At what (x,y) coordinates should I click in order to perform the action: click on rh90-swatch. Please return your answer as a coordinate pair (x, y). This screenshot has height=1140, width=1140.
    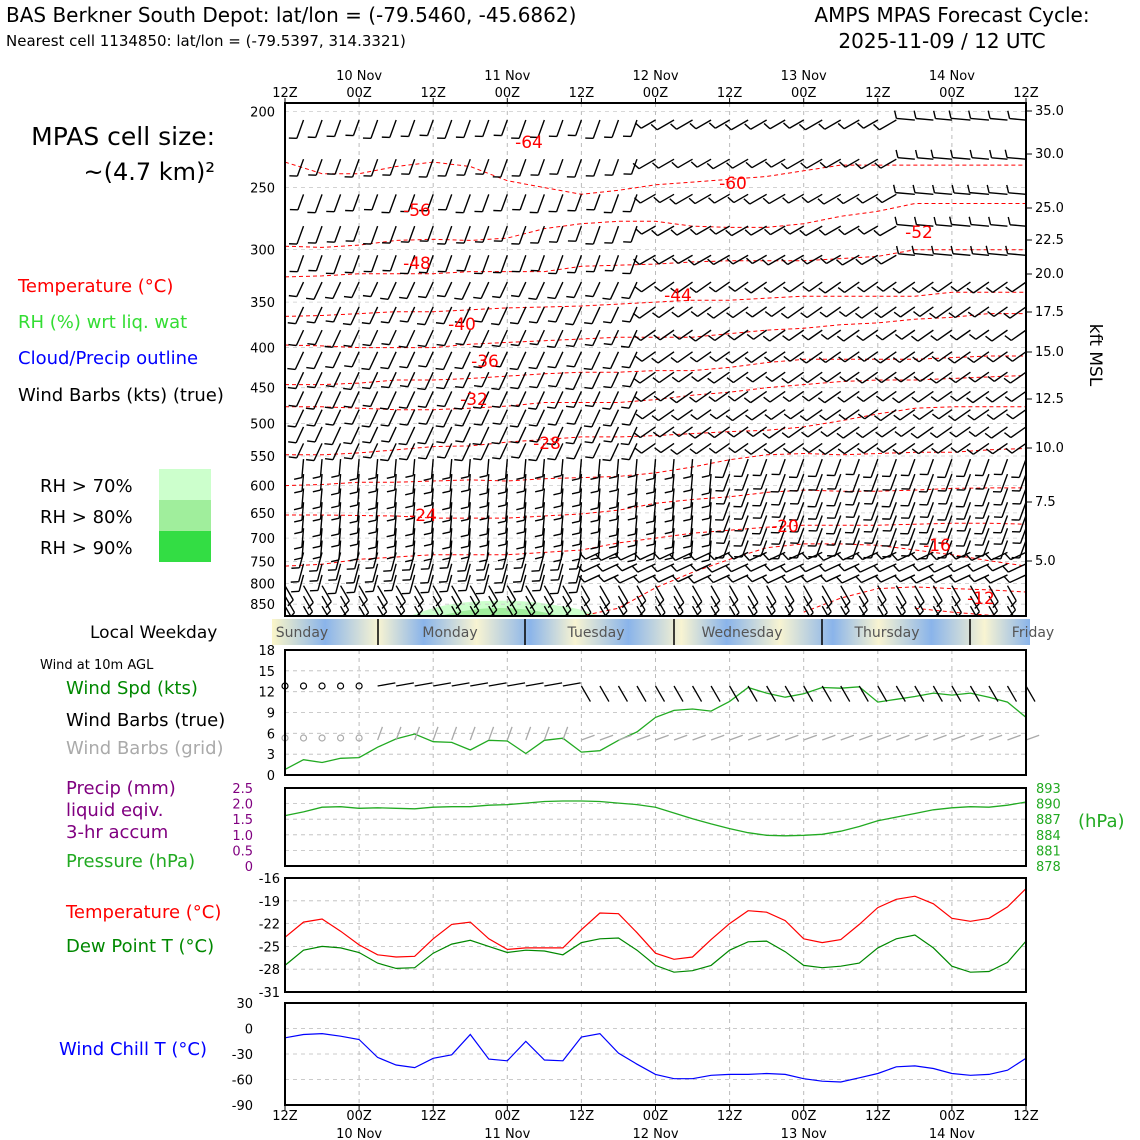
    Looking at the image, I should click on (185, 546).